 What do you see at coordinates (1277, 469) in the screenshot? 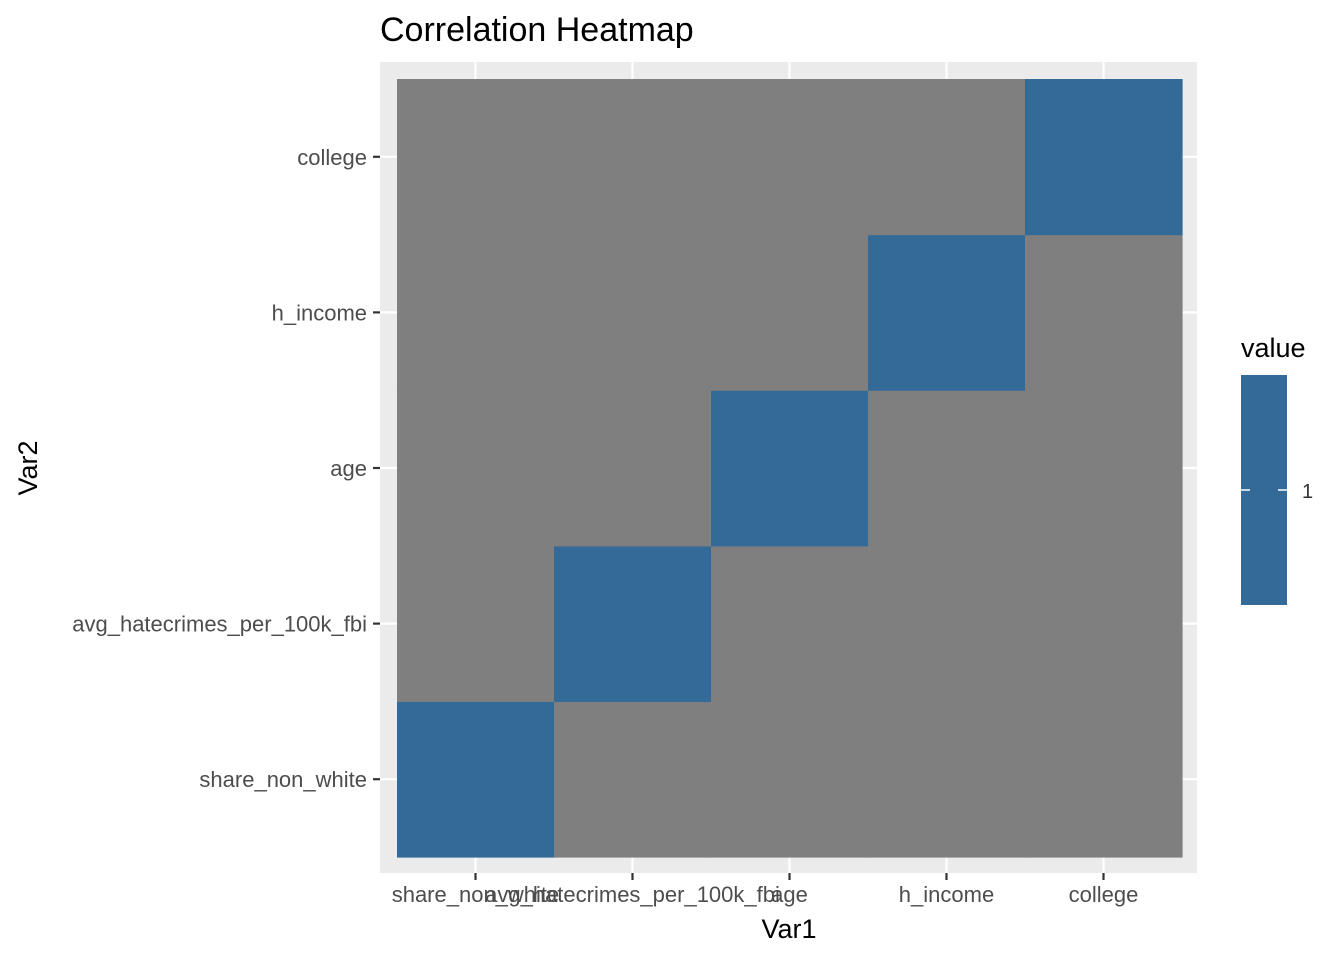
I see `legend: value 1` at bounding box center [1277, 469].